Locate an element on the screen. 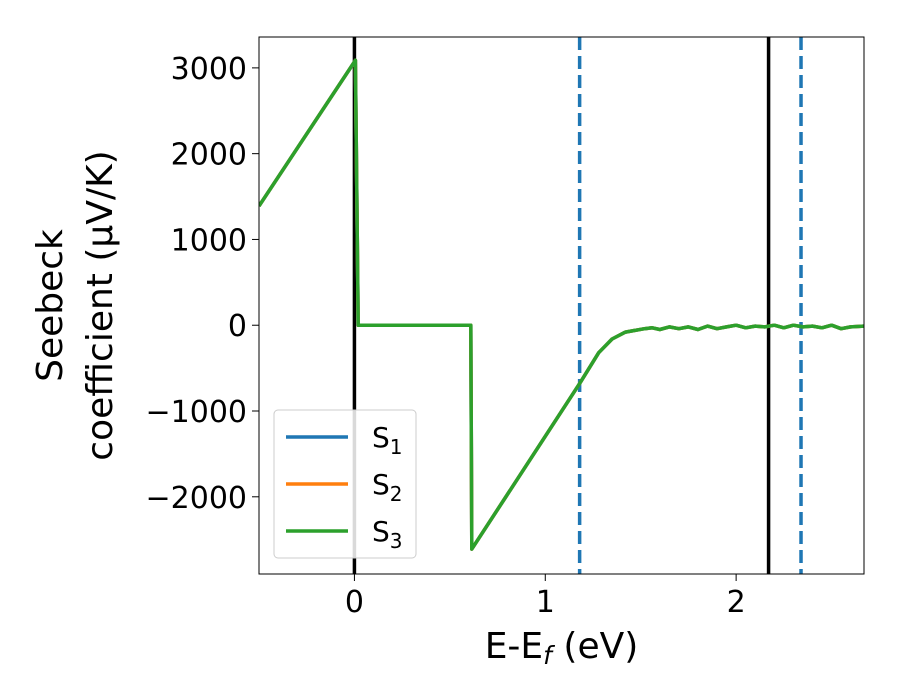 The width and height of the screenshot is (900, 700). y-axis-label: Seebeck coefficient (μV/K) is located at coordinates (75, 305).